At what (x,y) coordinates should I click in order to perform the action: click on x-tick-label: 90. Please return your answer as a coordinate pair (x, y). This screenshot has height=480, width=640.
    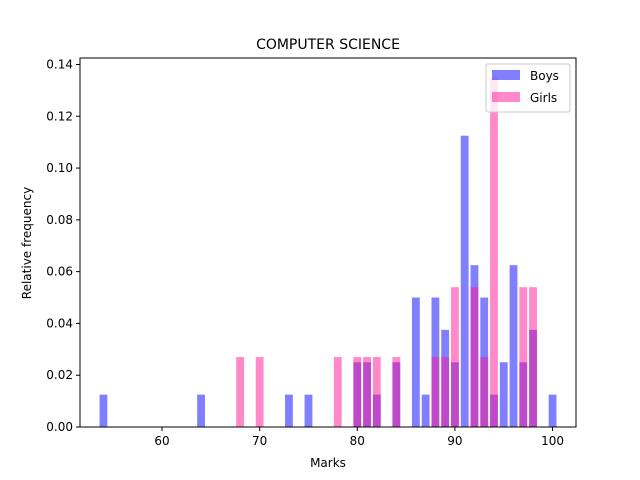
    Looking at the image, I should click on (454, 441).